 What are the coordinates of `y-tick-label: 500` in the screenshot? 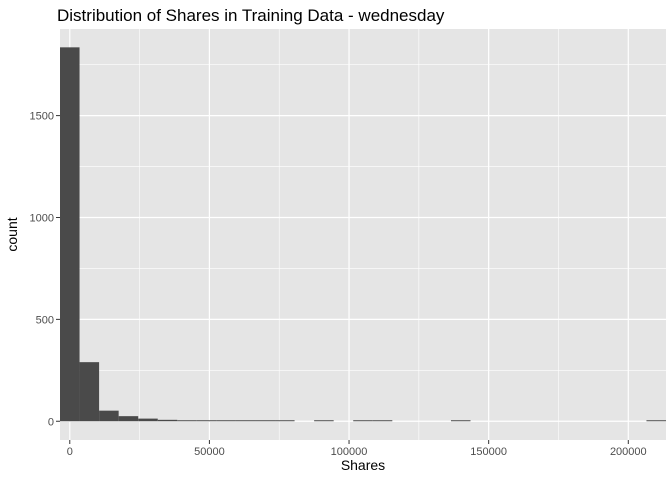 It's located at (45, 320).